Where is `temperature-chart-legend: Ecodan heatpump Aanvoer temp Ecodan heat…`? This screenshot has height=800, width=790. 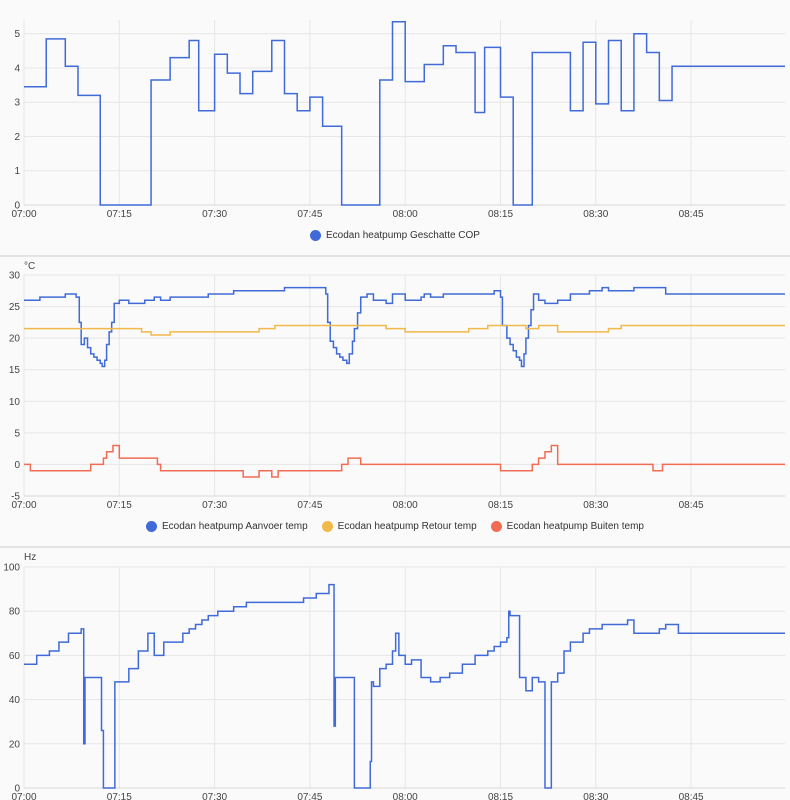
temperature-chart-legend: Ecodan heatpump Aanvoer temp Ecodan heat… is located at coordinates (395, 526).